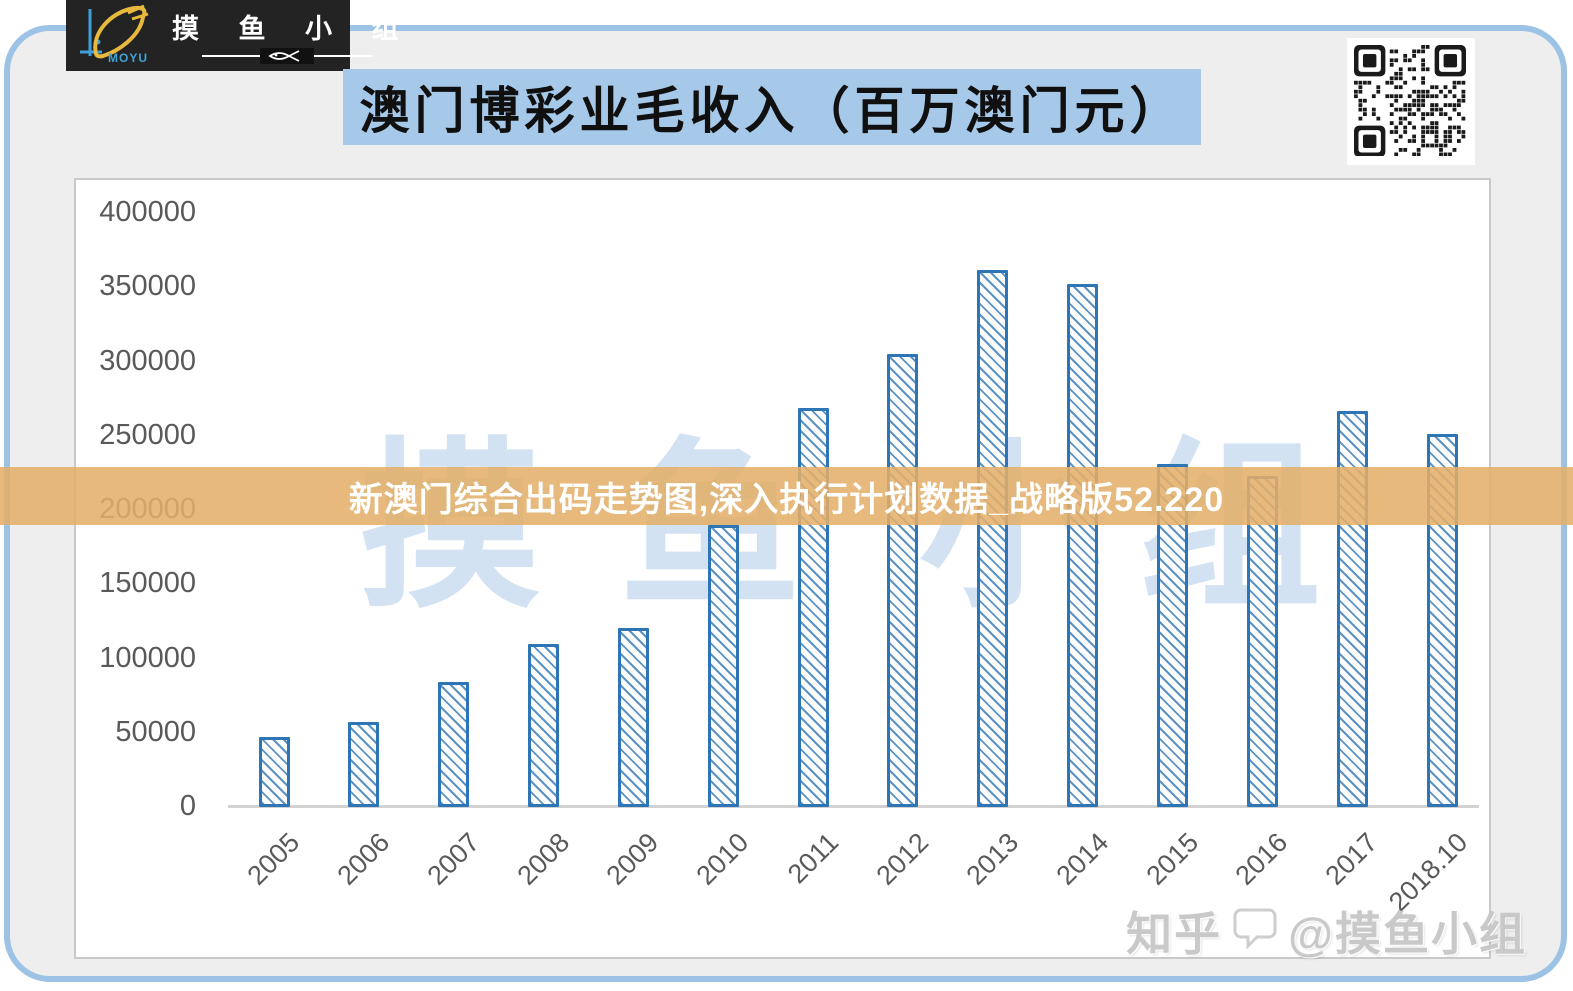  I want to click on bar-2010, so click(723, 666).